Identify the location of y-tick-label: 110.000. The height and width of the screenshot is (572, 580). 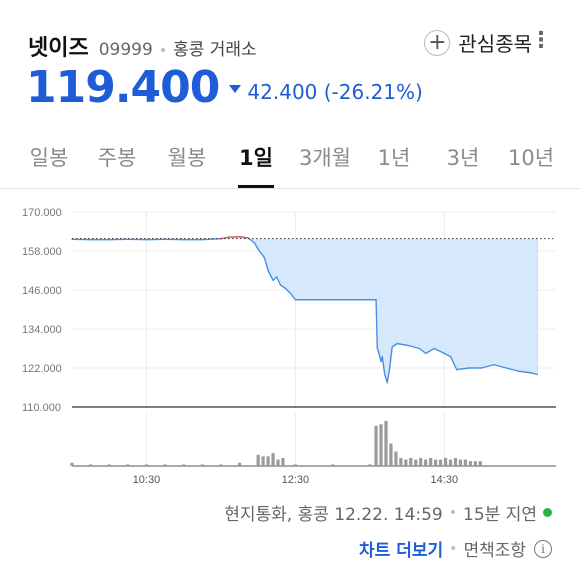
(41, 408).